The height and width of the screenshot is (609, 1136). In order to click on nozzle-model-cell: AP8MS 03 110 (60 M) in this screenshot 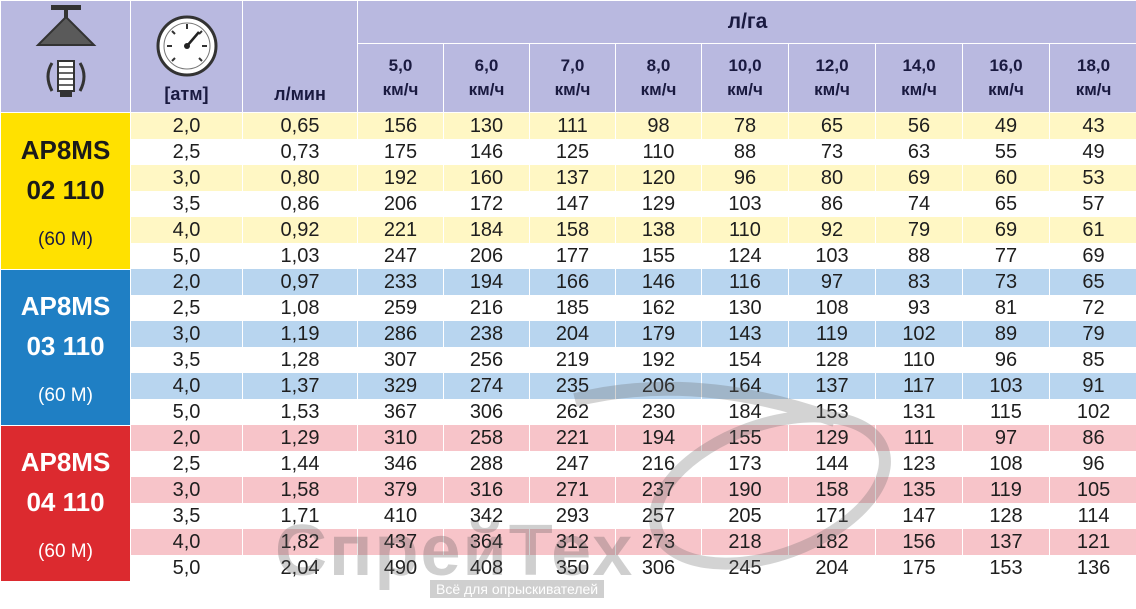, I will do `click(65, 347)`.